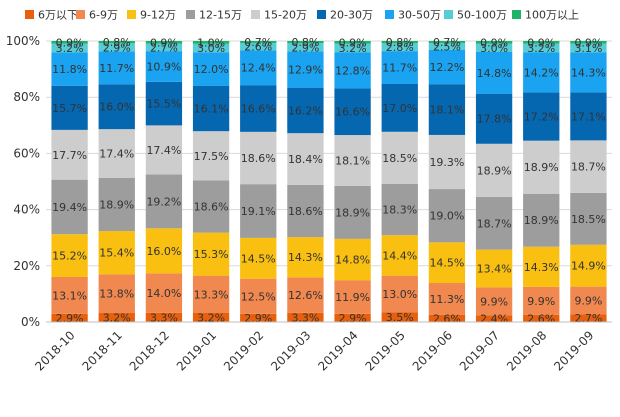  Describe the element at coordinates (70, 48) in the screenshot. I see `data-label-0-7: 3.2%` at that location.